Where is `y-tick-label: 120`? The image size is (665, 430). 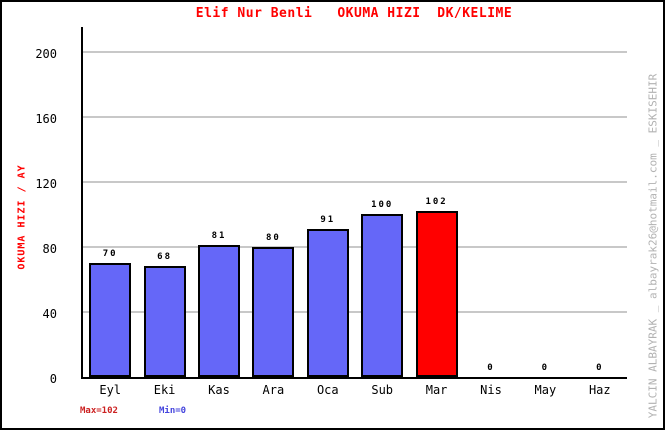
y-tick-label: 120 is located at coordinates (46, 184).